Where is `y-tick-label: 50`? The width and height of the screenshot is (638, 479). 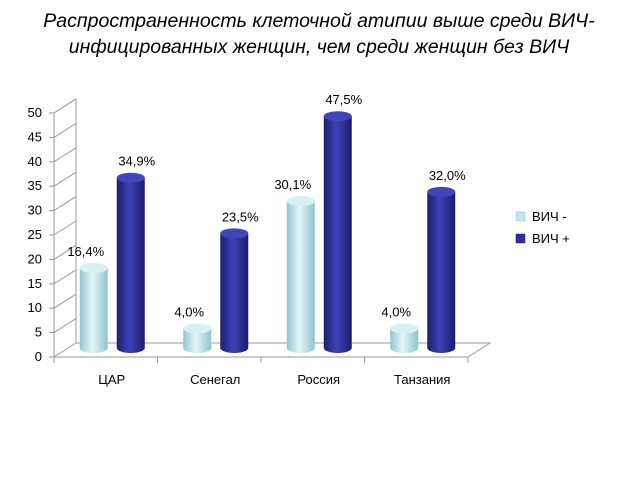 y-tick-label: 50 is located at coordinates (35, 112).